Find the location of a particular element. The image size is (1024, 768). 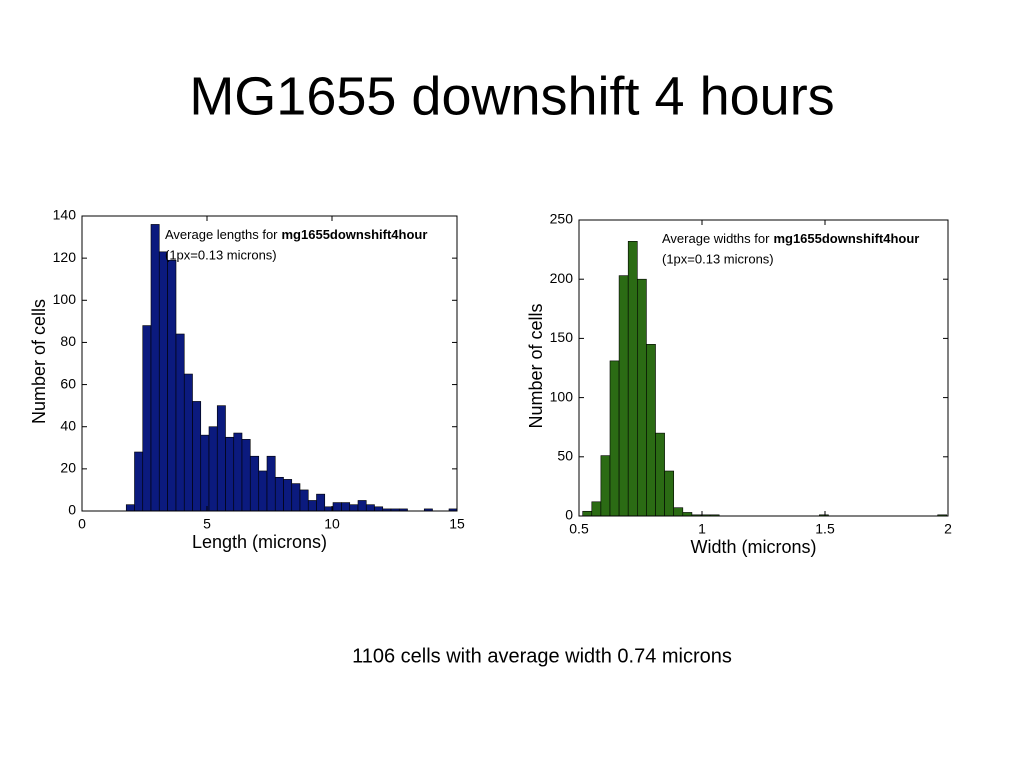

y-tick-label: 150 is located at coordinates (562, 337).